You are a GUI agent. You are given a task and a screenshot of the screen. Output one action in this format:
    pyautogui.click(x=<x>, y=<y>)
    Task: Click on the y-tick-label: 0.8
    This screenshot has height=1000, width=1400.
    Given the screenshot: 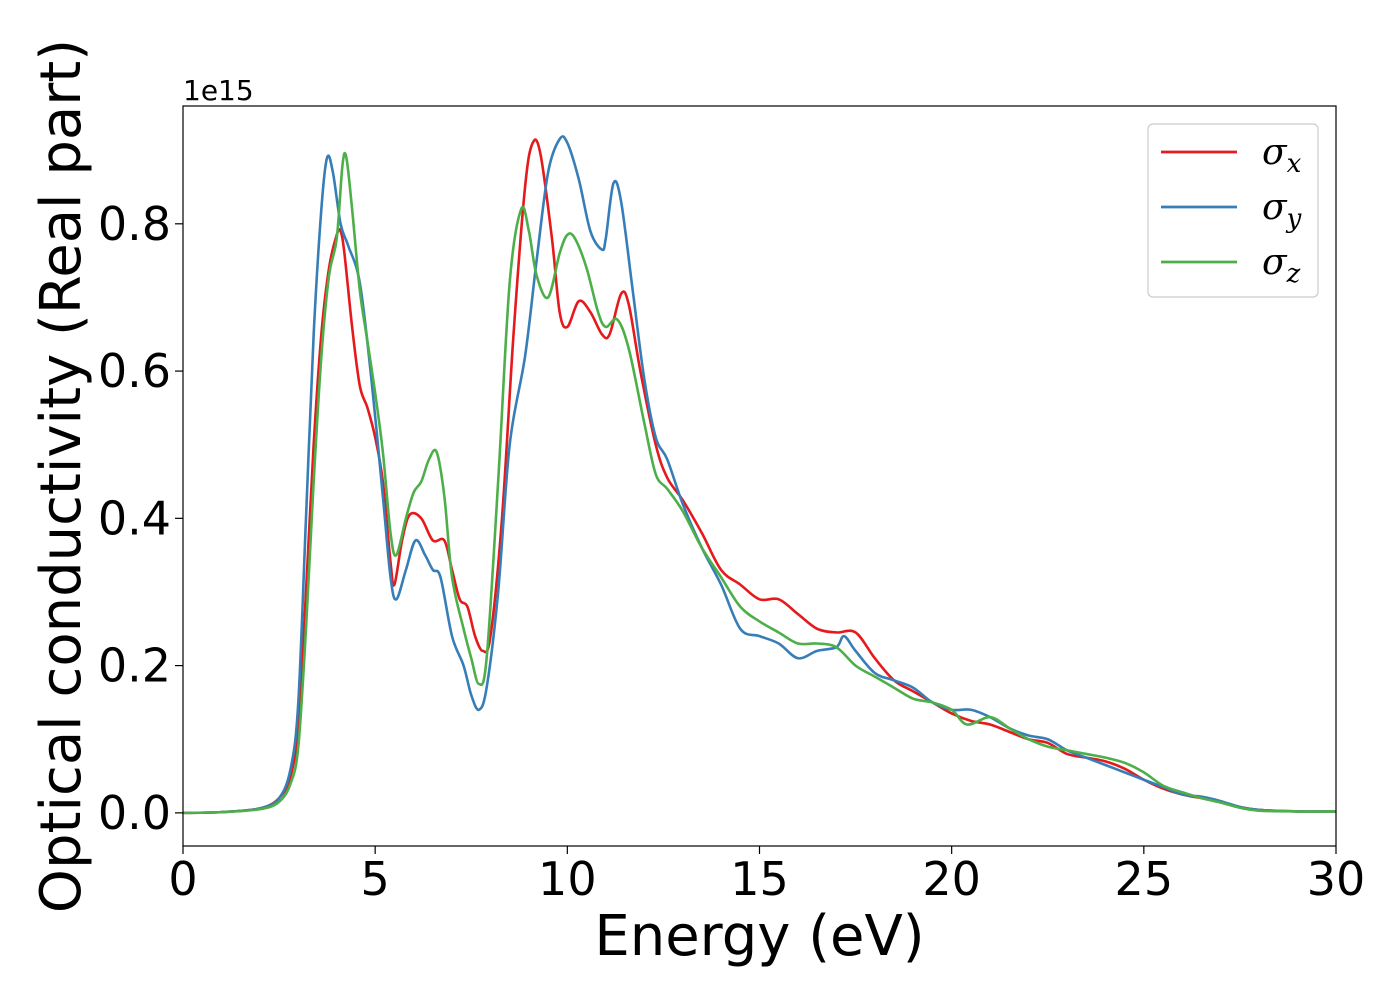 What is the action you would take?
    pyautogui.click(x=134, y=224)
    